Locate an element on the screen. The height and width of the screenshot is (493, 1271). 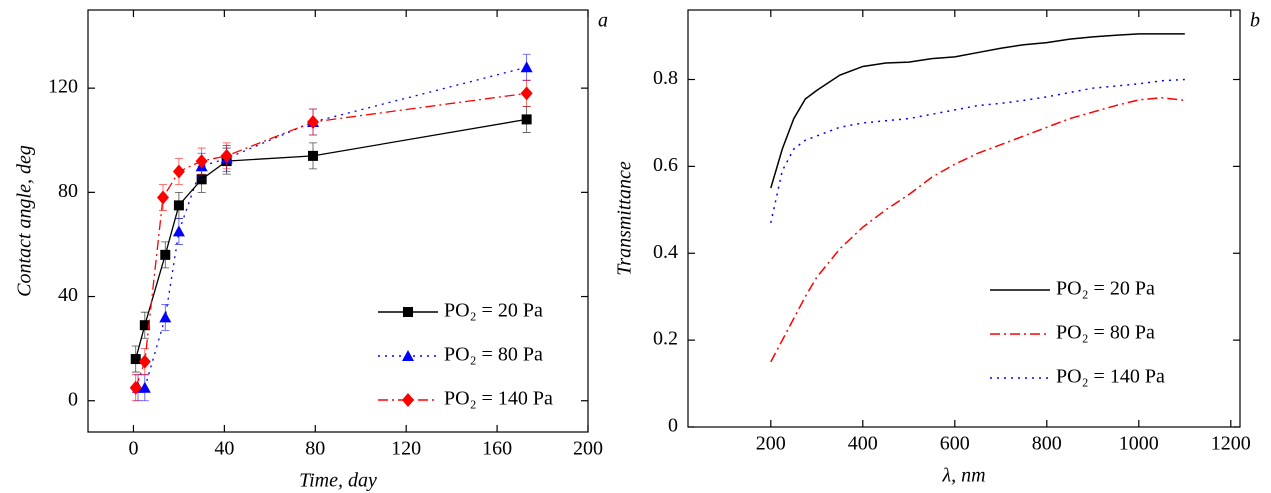
y-tick-label: 80 is located at coordinates (68, 191).